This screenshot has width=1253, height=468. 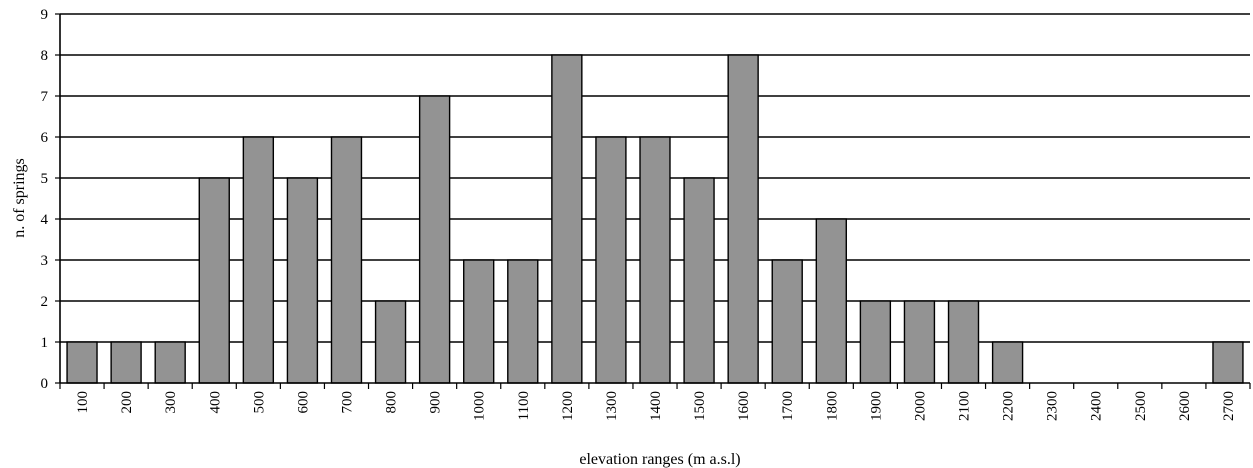 I want to click on x-tick-label-500: 500, so click(x=259, y=402).